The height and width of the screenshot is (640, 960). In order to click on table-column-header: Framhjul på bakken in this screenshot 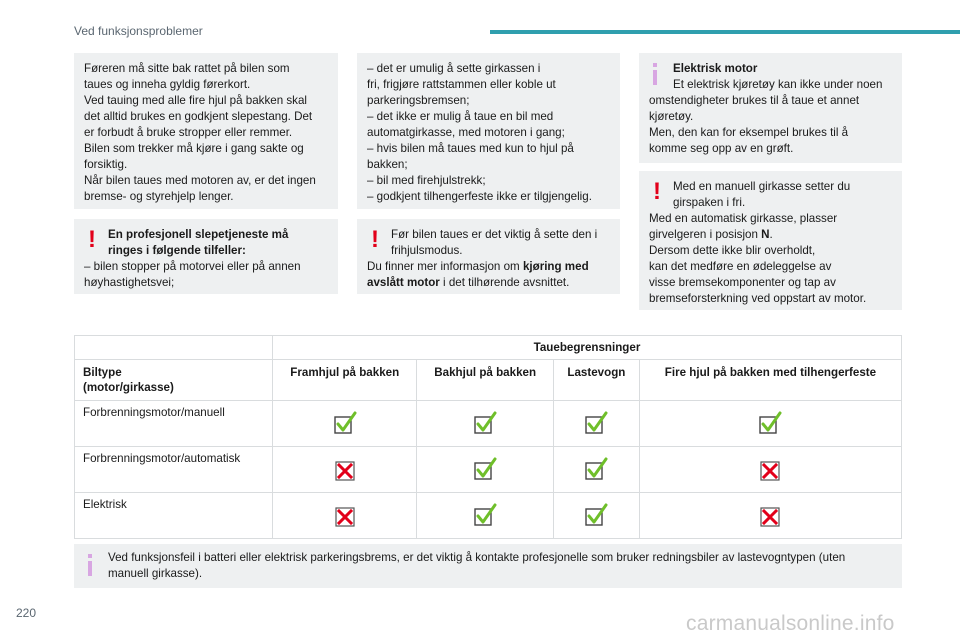, I will do `click(344, 380)`.